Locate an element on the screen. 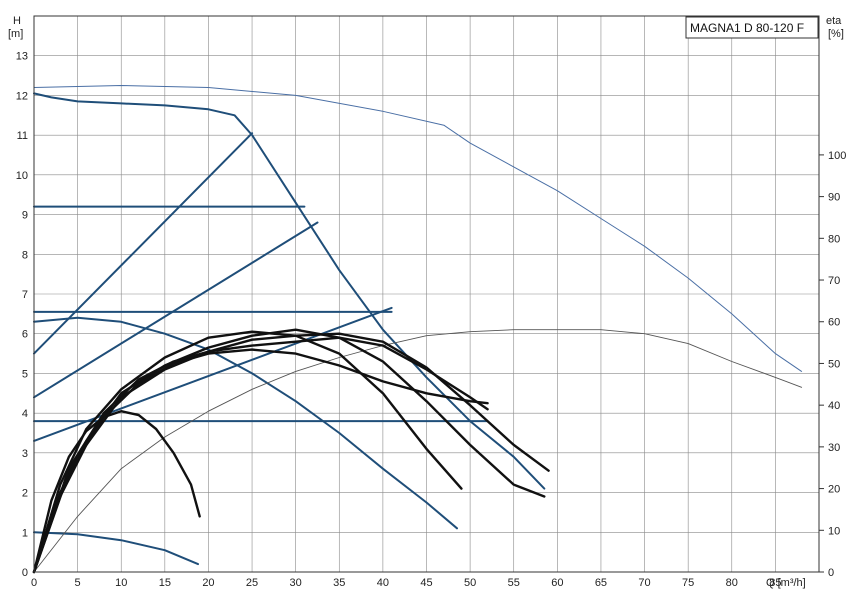 This screenshot has height=600, width=855. left-y-tick-label: 2 is located at coordinates (25, 494).